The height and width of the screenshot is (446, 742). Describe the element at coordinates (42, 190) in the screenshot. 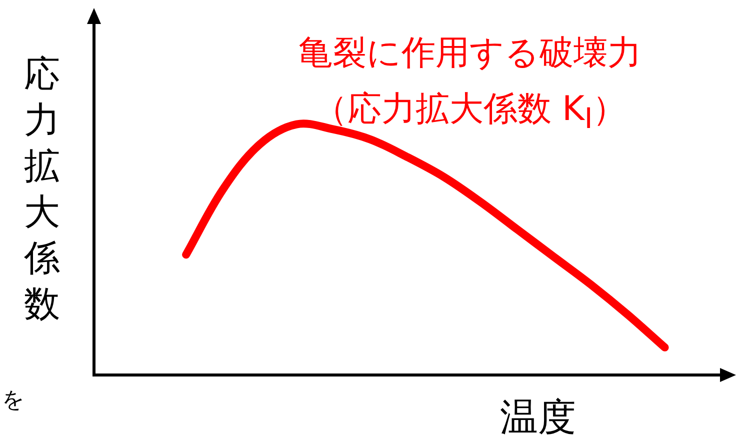

I see `y-axis-title: 応力拡大係数` at that location.